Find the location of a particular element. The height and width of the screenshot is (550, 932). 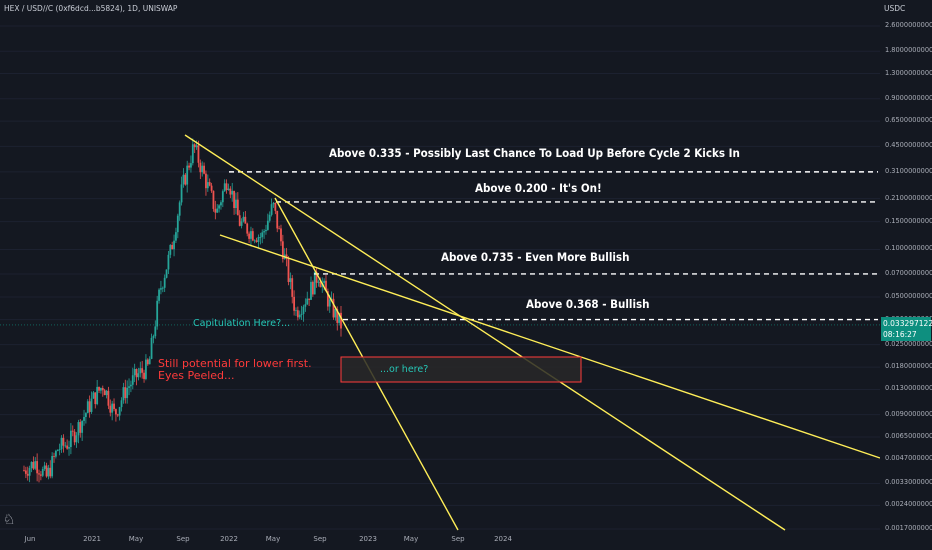

price-axis is located at coordinates (906, 275).